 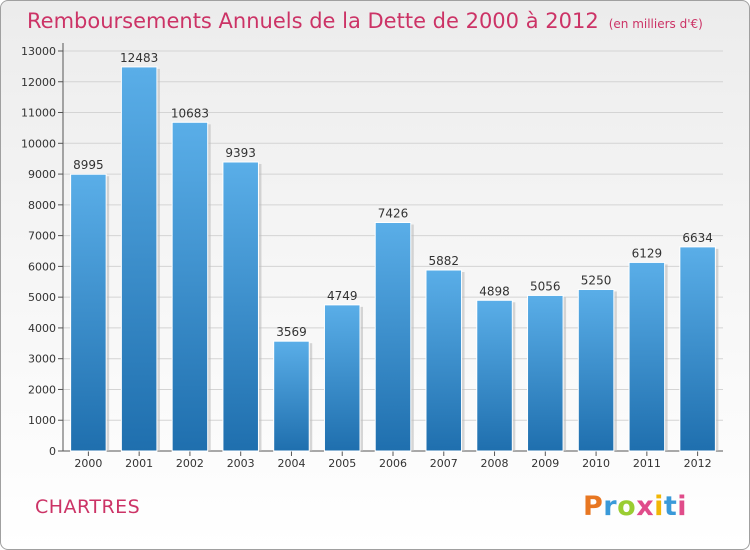 I want to click on data-label: 12483, so click(x=139, y=58).